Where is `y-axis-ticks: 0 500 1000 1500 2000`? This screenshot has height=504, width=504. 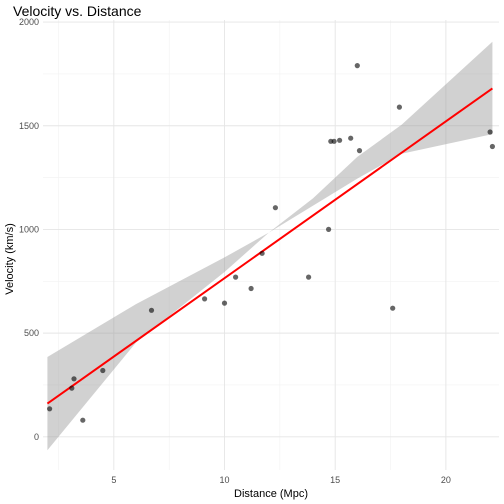
y-axis-ticks: 0 500 1000 1500 2000 is located at coordinates (29, 229).